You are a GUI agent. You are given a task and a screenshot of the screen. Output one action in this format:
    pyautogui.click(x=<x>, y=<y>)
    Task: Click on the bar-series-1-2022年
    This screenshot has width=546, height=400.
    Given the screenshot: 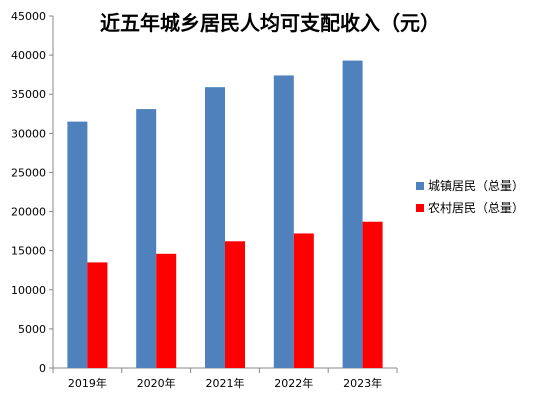 What is the action you would take?
    pyautogui.click(x=283, y=222)
    